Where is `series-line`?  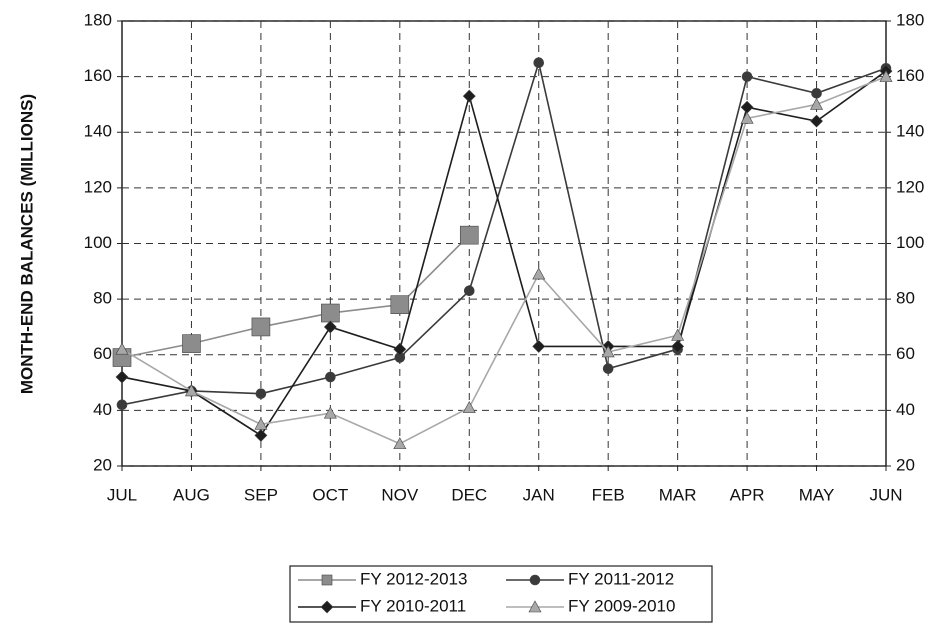
series-line is located at coordinates (295, 296).